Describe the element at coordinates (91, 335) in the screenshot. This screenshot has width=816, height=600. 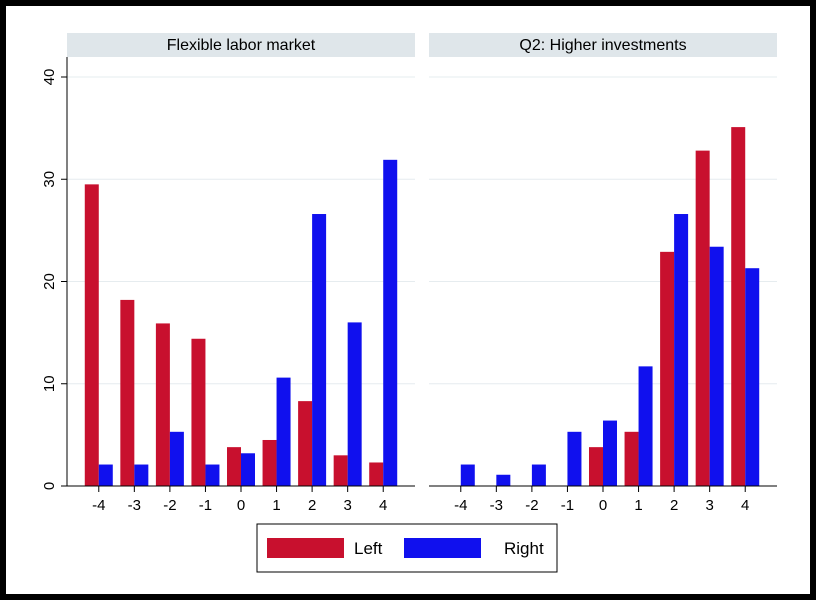
I see `bar-left--4` at that location.